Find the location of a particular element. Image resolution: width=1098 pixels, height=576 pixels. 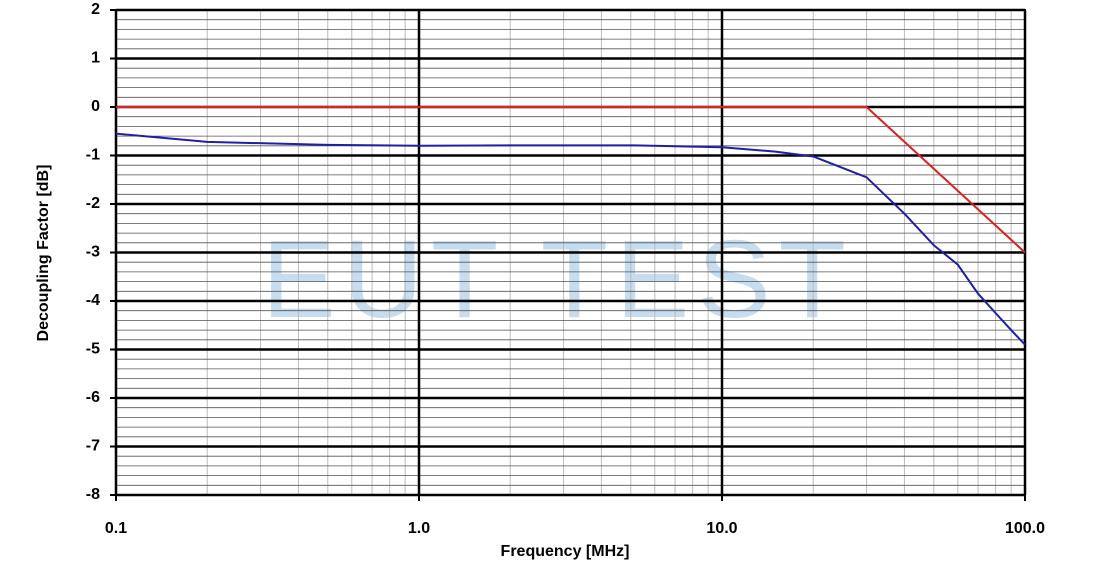

y-tick-label: -8 is located at coordinates (93, 494).